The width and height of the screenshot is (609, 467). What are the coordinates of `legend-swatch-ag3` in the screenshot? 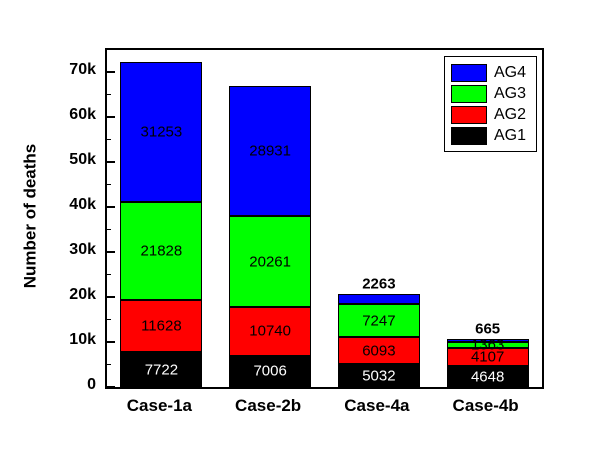 It's located at (468, 93).